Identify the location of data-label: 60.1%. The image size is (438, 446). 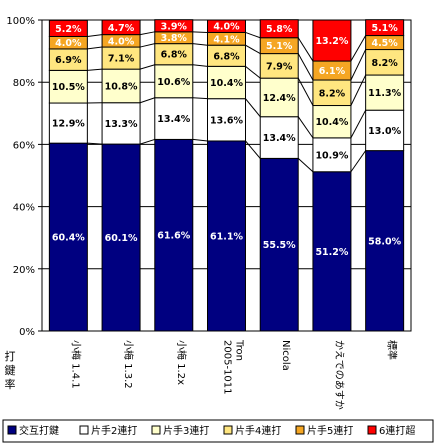
(121, 238).